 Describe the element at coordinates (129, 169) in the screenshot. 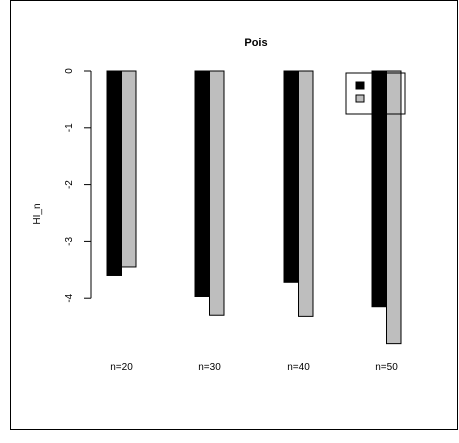

I see `bar-n=20-series-2` at that location.